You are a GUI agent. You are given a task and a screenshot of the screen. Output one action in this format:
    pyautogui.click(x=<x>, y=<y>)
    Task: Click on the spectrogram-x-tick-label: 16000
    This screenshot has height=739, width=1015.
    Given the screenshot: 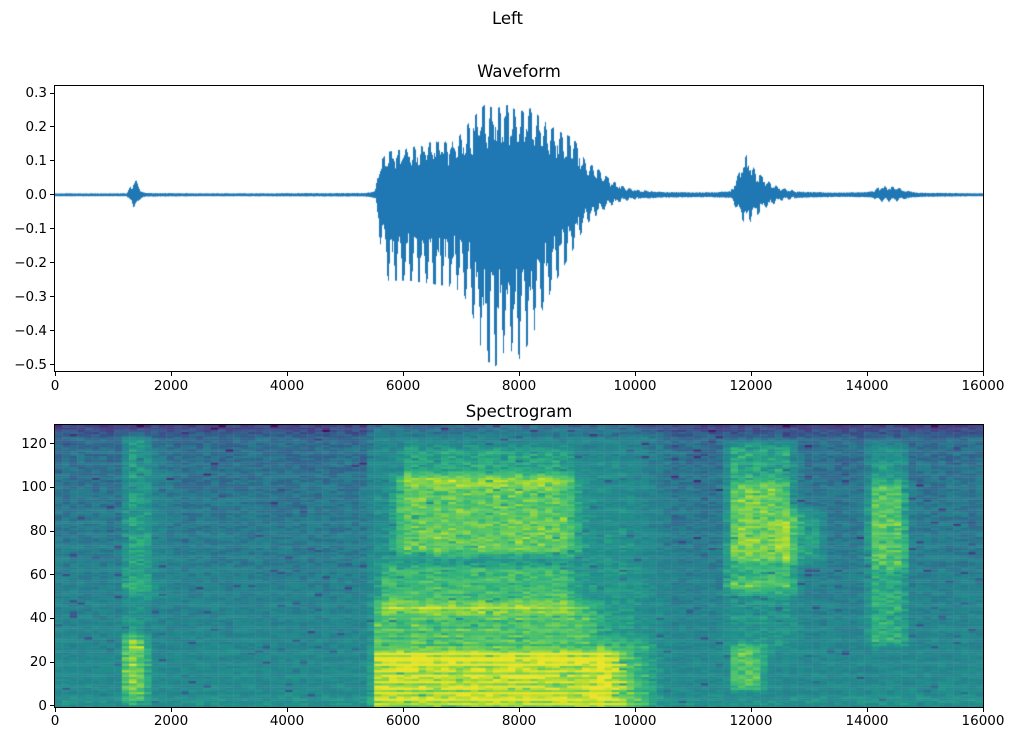 What is the action you would take?
    pyautogui.click(x=983, y=721)
    